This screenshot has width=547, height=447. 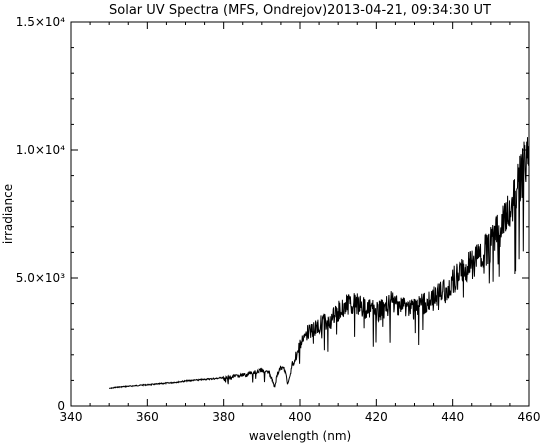 I want to click on y-axis-label: irradiance, so click(x=8, y=214).